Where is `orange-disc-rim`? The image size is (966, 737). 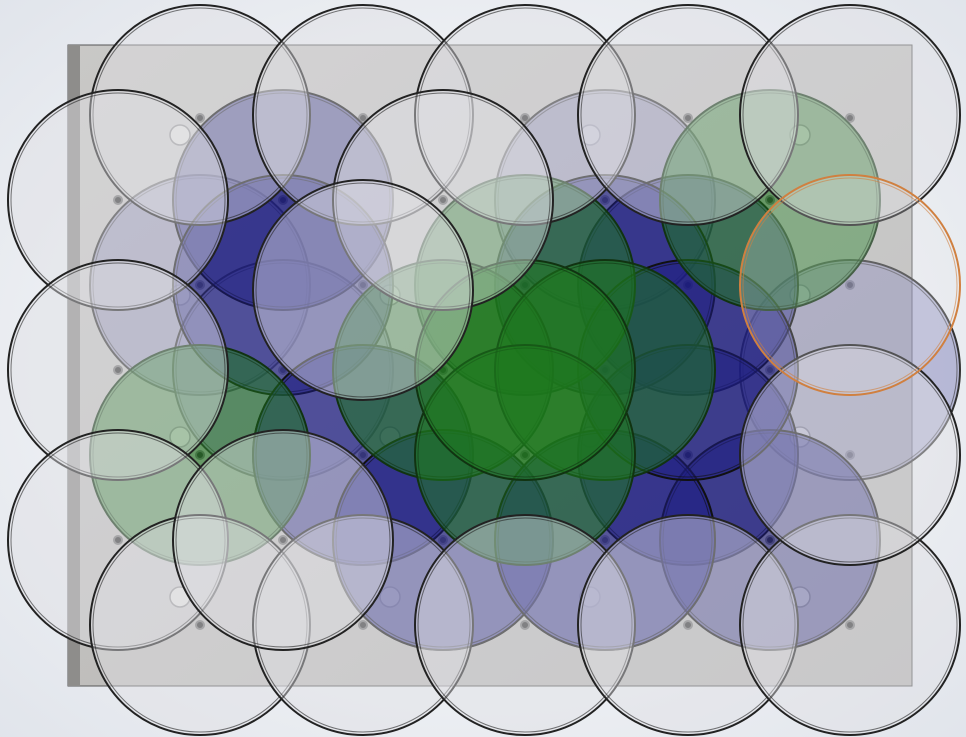
orange-disc-rim is located at coordinates (850, 285).